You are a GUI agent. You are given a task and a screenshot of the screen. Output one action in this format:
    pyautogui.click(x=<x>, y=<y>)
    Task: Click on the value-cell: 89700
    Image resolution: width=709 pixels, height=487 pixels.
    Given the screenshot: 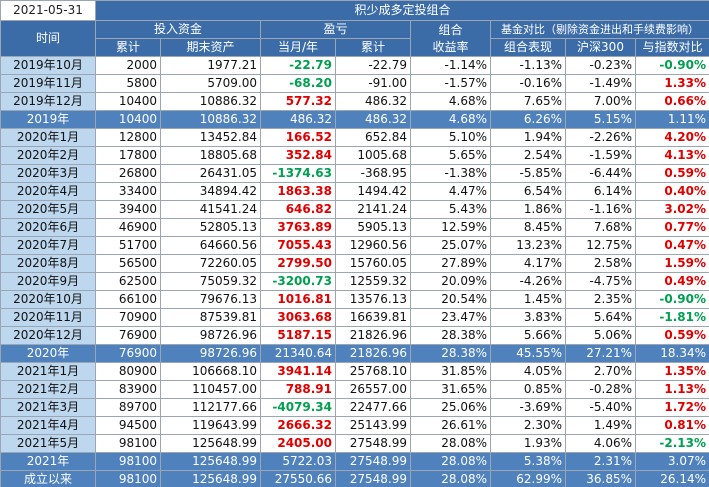 What is the action you would take?
    pyautogui.click(x=128, y=407)
    